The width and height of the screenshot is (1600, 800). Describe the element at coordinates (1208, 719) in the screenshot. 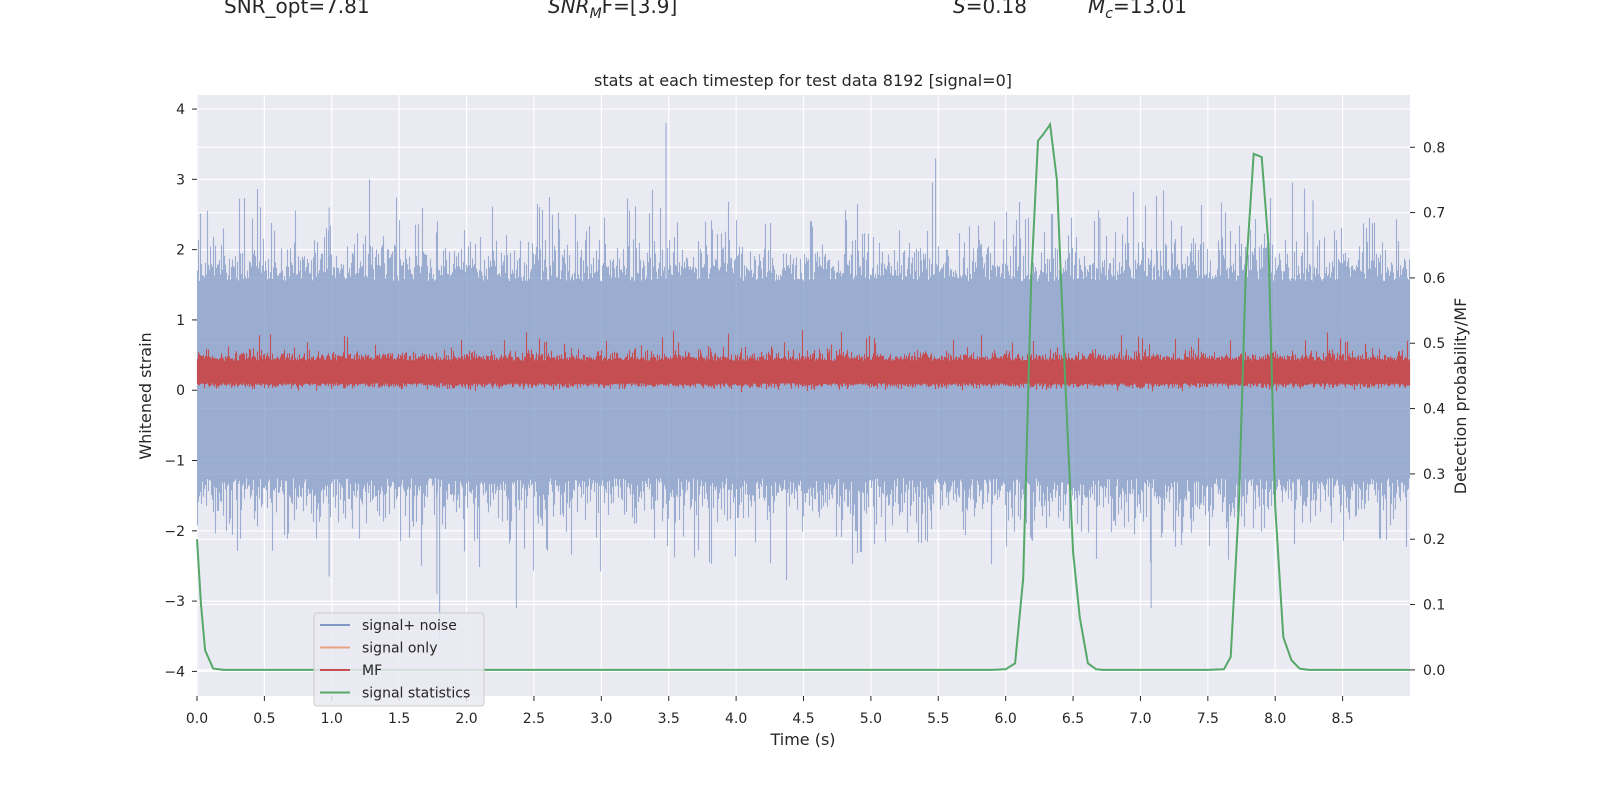

I see `x-tick-label: 7.5` at that location.